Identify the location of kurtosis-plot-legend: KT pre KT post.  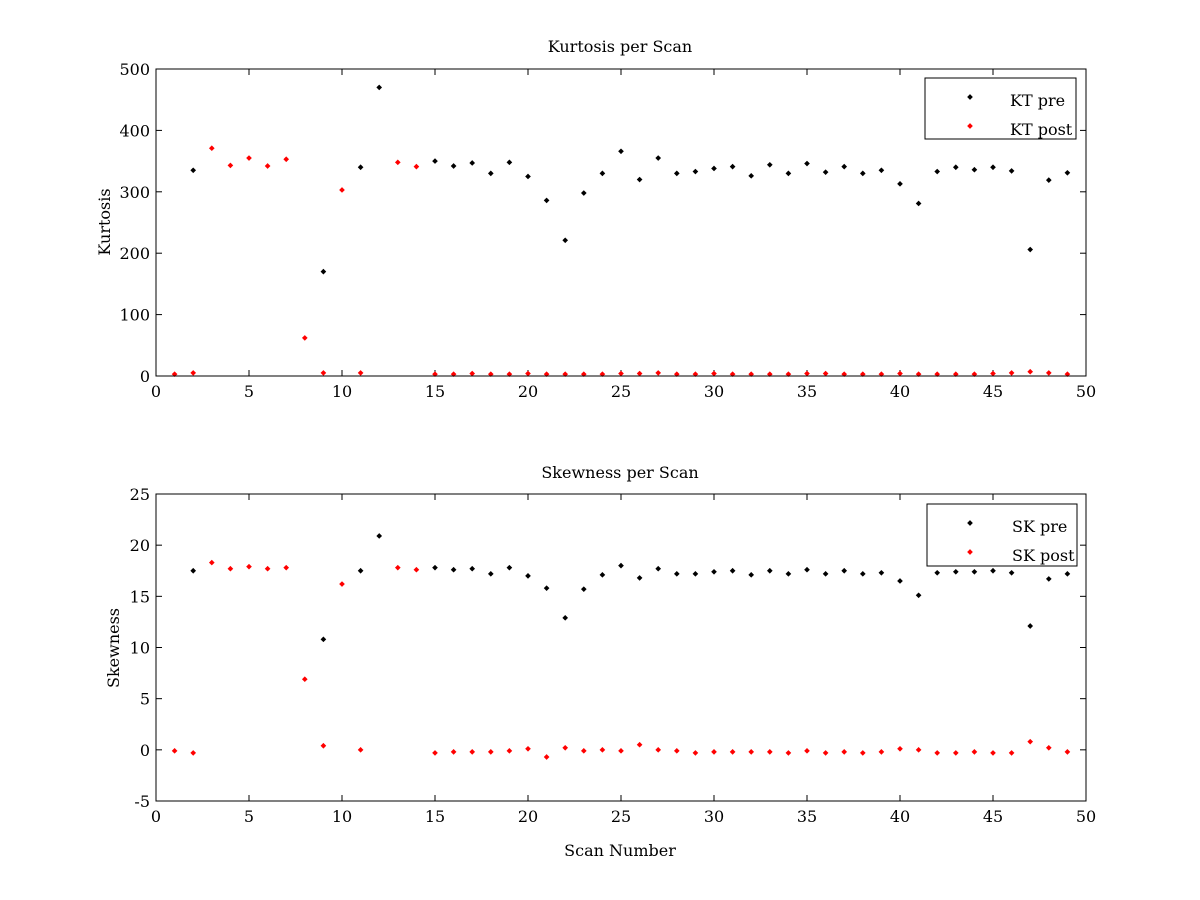
(1000, 108).